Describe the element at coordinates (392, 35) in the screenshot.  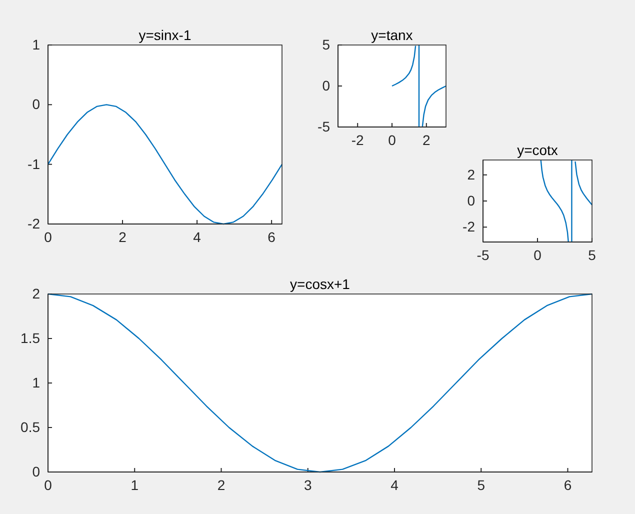
I see `chart-title: y=tanx` at that location.